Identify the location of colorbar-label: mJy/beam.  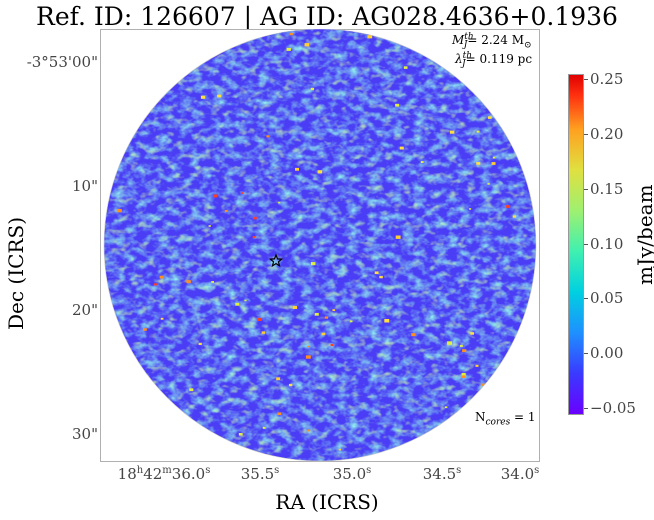
(643, 234).